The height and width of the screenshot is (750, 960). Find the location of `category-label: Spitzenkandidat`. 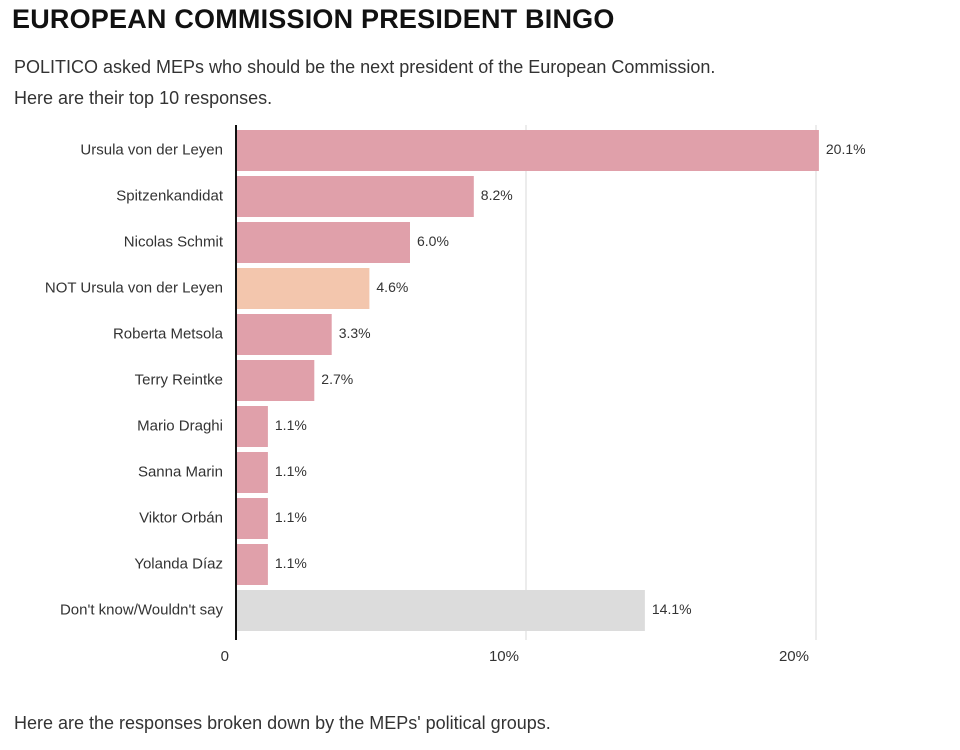

category-label: Spitzenkandidat is located at coordinates (170, 195).